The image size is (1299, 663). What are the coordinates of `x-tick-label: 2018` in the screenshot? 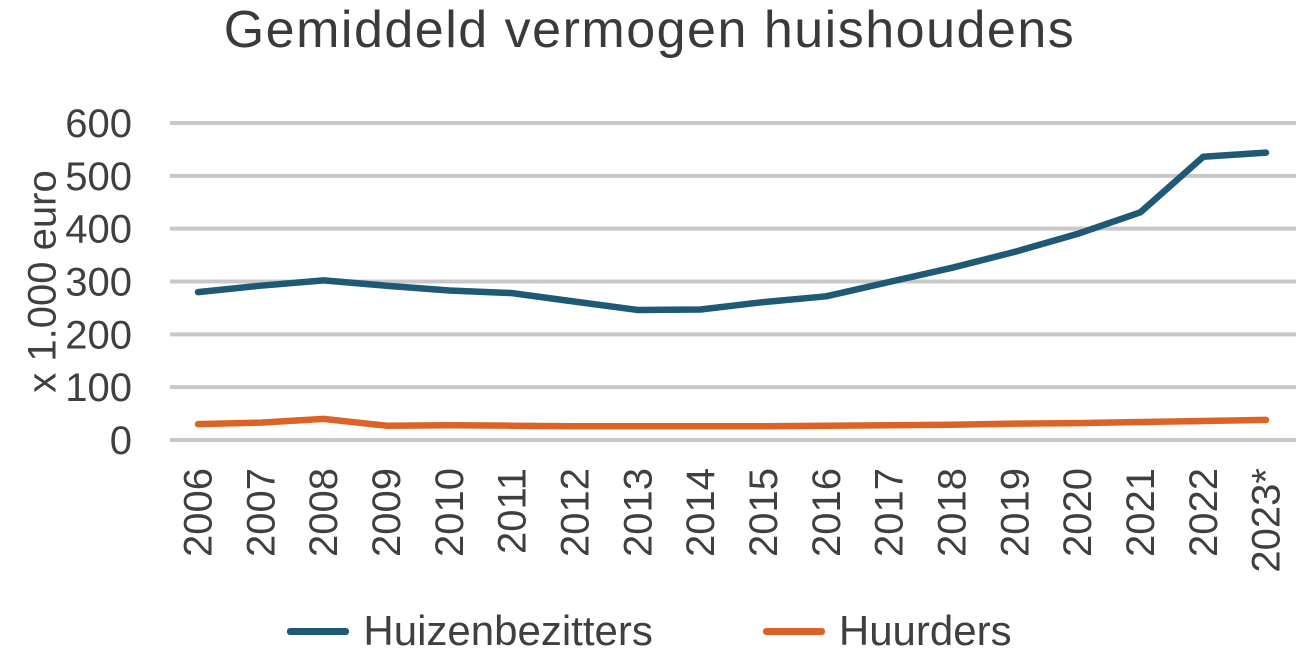 It's located at (952, 512).